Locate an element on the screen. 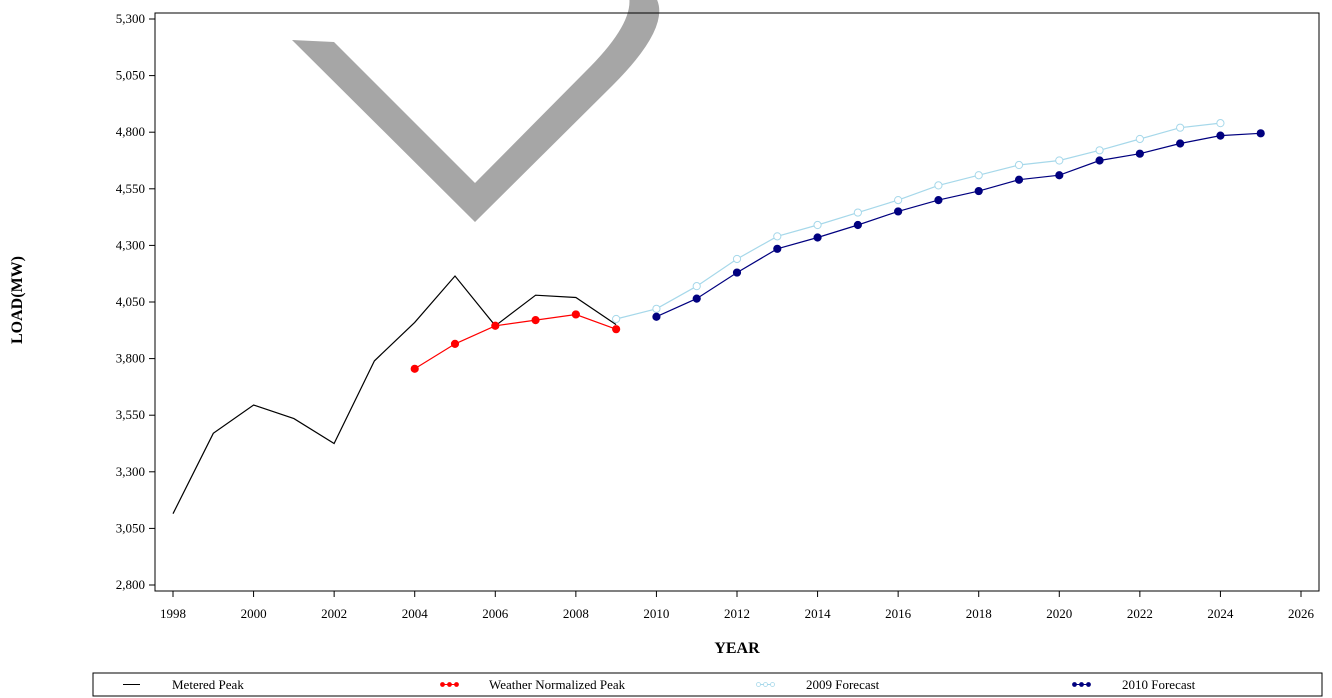 The image size is (1332, 698). x-tick-label: 1998 is located at coordinates (173, 613).